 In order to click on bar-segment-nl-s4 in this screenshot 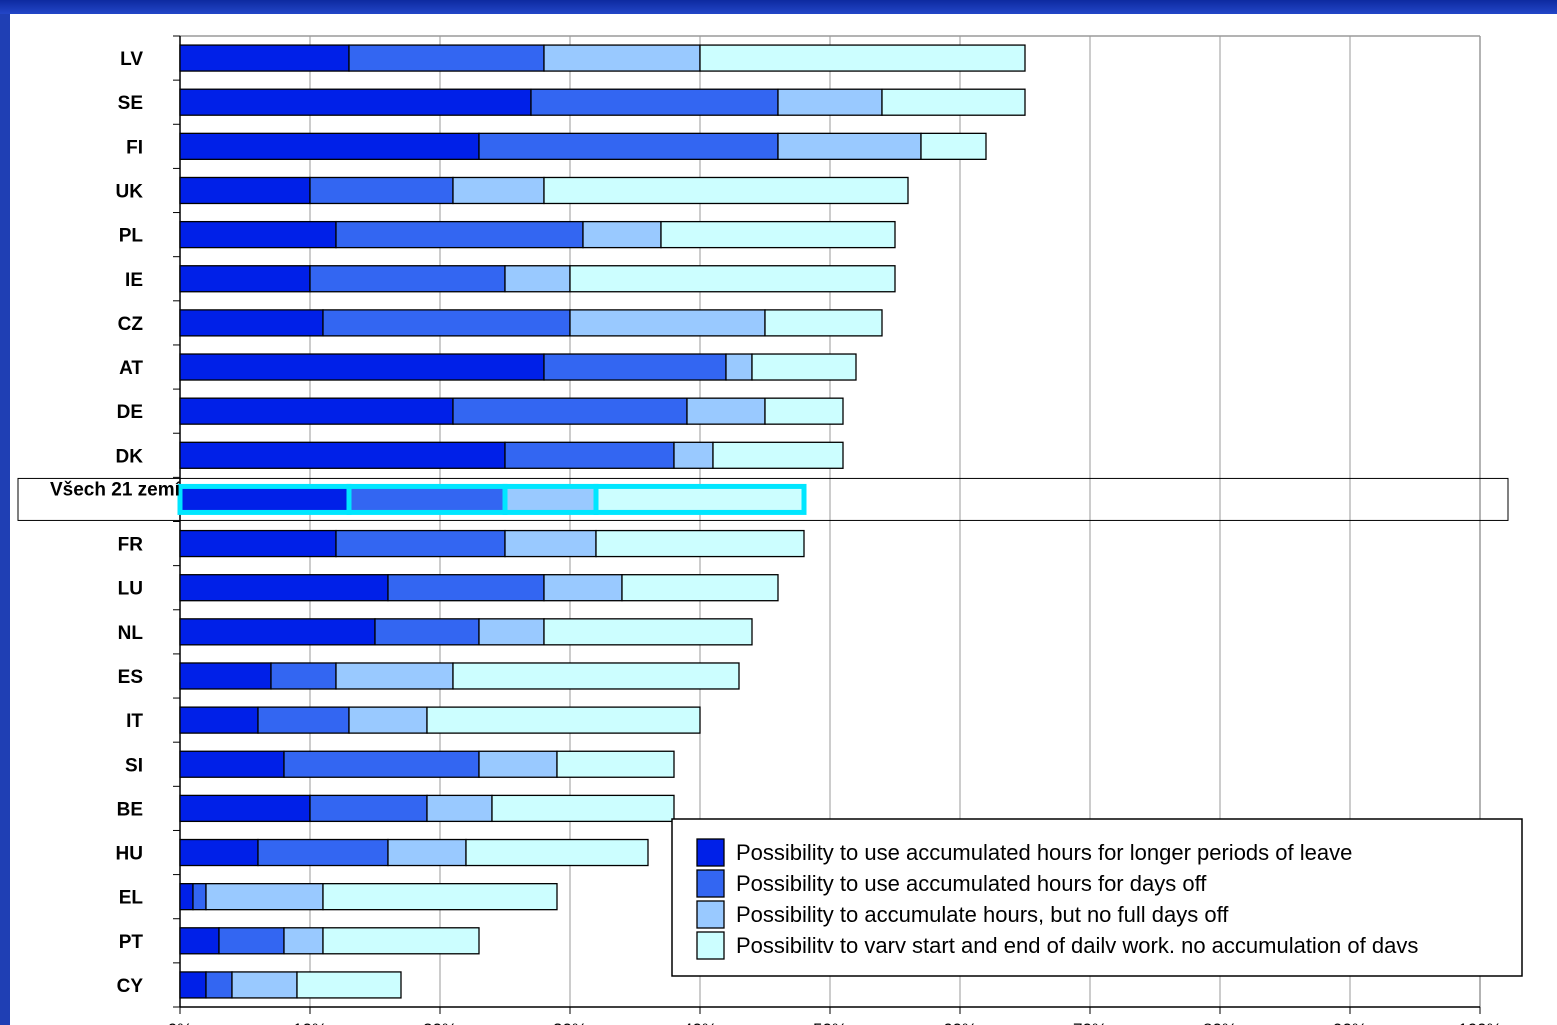, I will do `click(648, 632)`.